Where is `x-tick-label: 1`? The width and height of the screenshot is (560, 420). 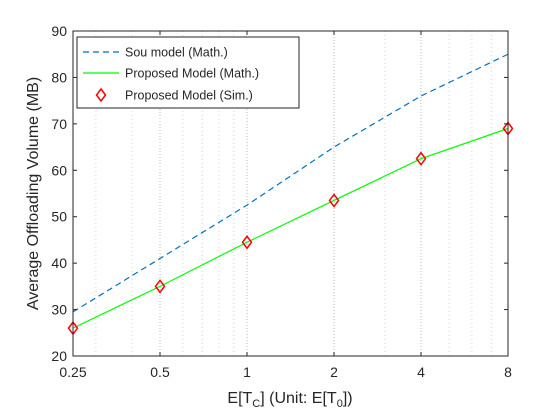 x-tick-label: 1 is located at coordinates (247, 372).